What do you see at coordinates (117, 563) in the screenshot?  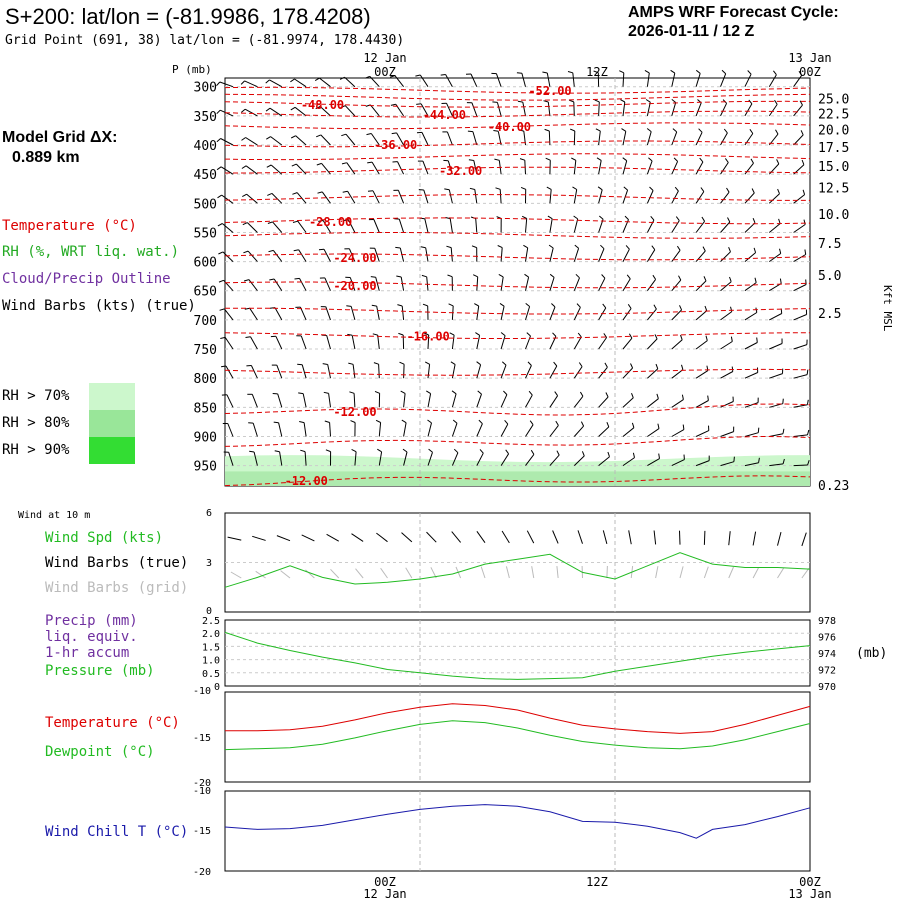 I see `wind-barbs-true-label: Wind Barbs (true)` at bounding box center [117, 563].